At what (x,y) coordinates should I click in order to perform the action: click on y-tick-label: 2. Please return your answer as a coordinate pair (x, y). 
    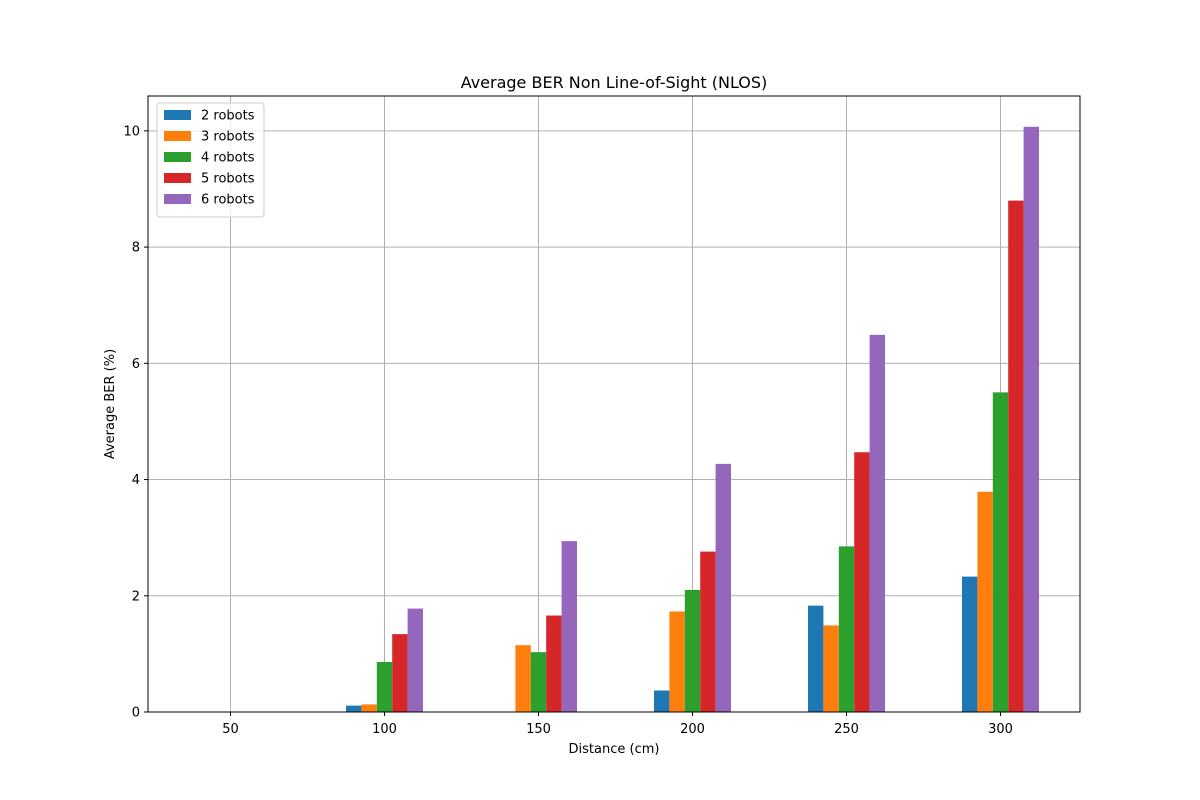
    Looking at the image, I should click on (136, 596).